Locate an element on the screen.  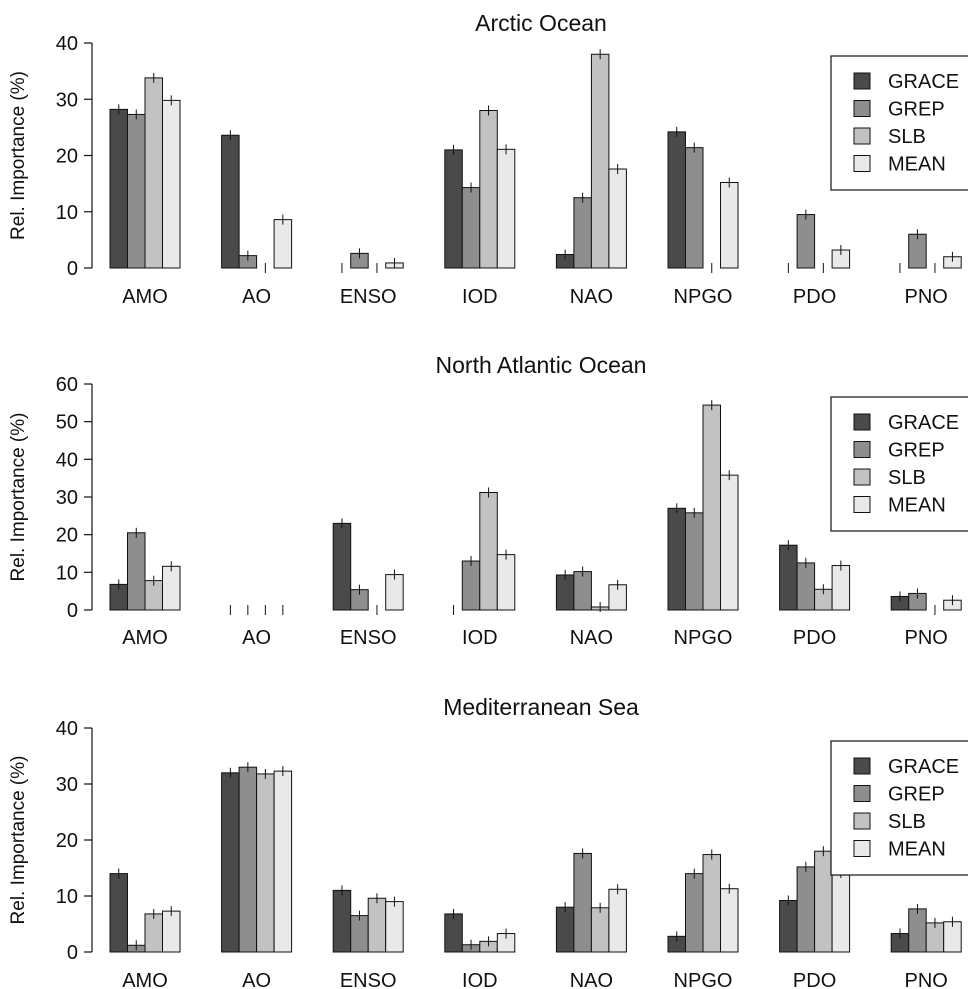
panel-2-x-tick-label: NAO is located at coordinates (591, 638).